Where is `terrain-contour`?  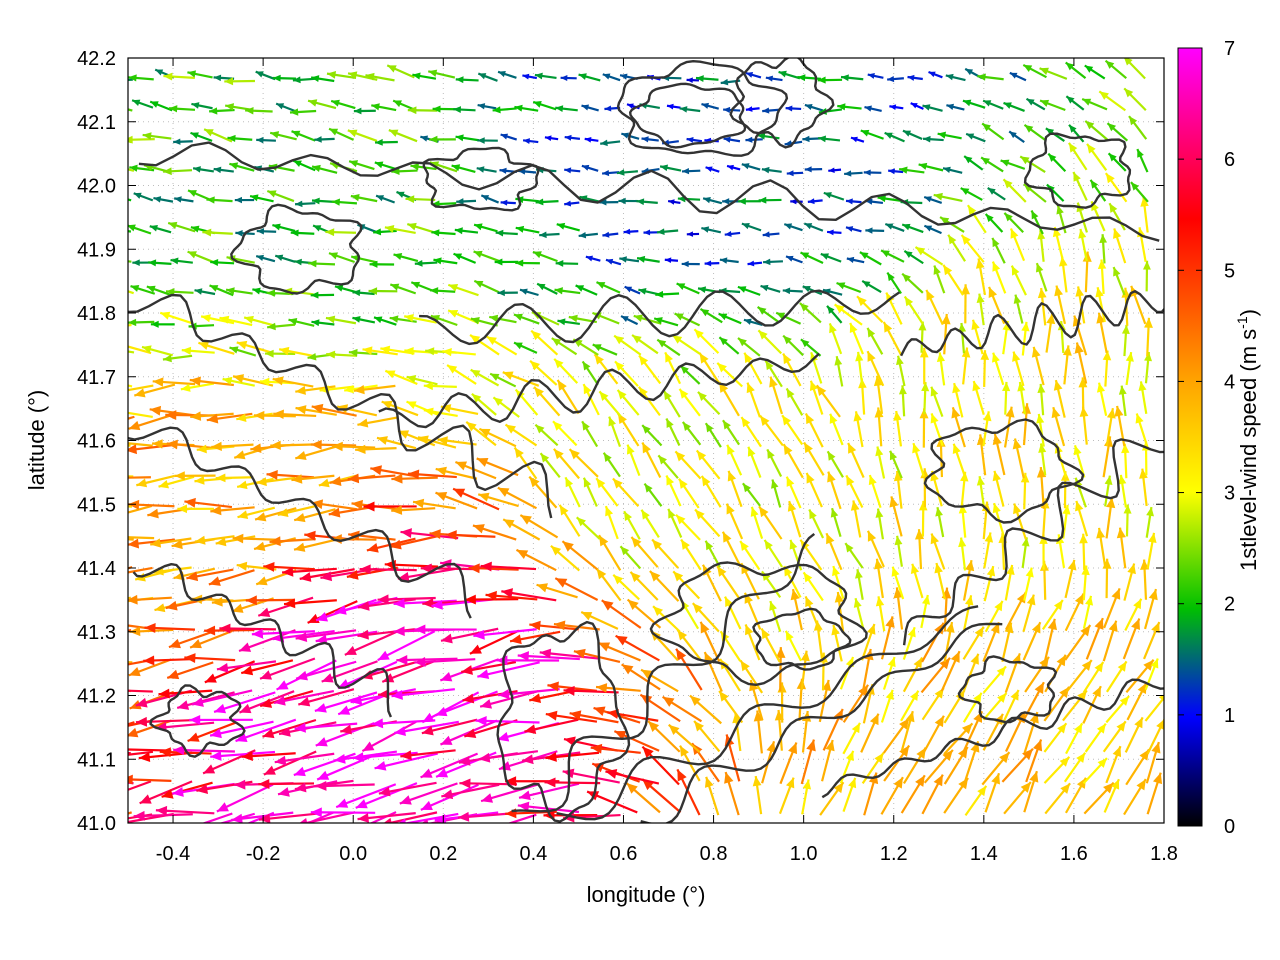 terrain-contour is located at coordinates (802, 639).